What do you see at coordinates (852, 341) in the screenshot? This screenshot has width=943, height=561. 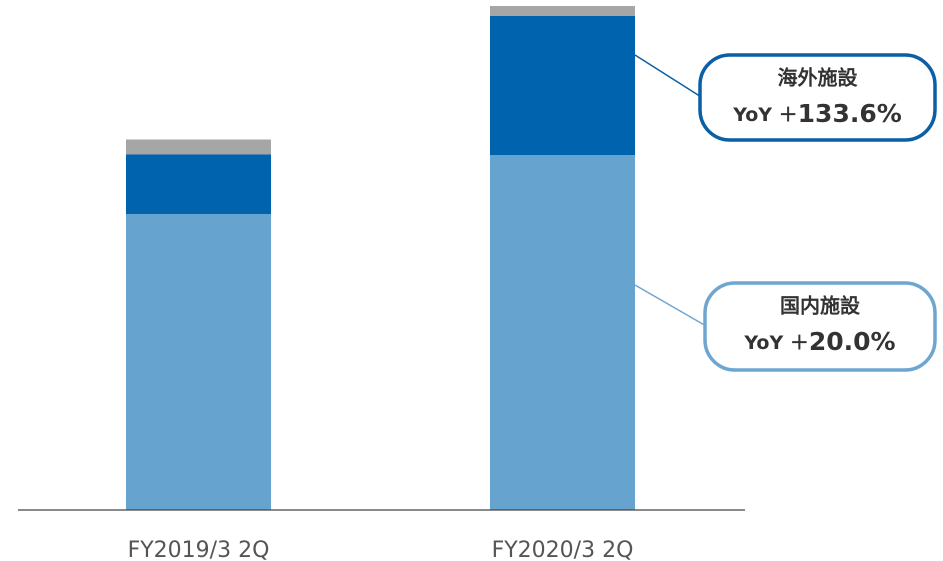 I see `callout-value: 20.0%` at bounding box center [852, 341].